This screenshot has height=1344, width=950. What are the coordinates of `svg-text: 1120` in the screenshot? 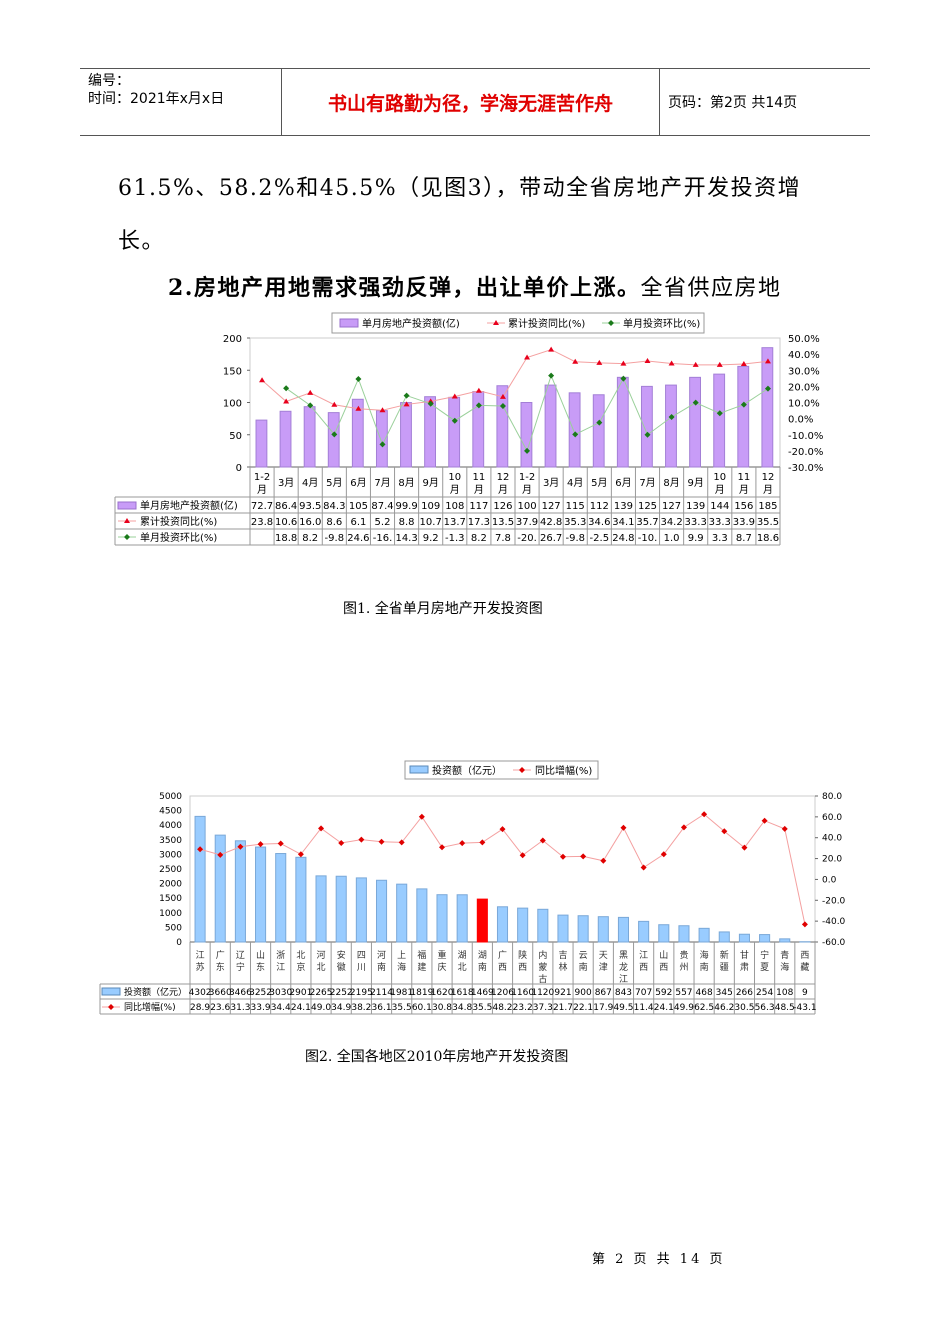 It's located at (542, 993).